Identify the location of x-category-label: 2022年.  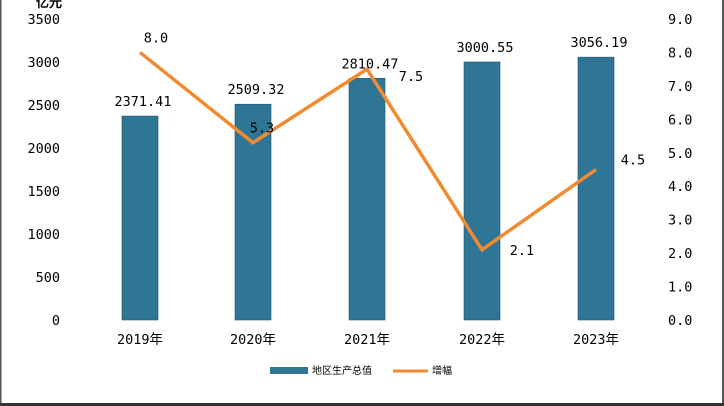
(482, 340).